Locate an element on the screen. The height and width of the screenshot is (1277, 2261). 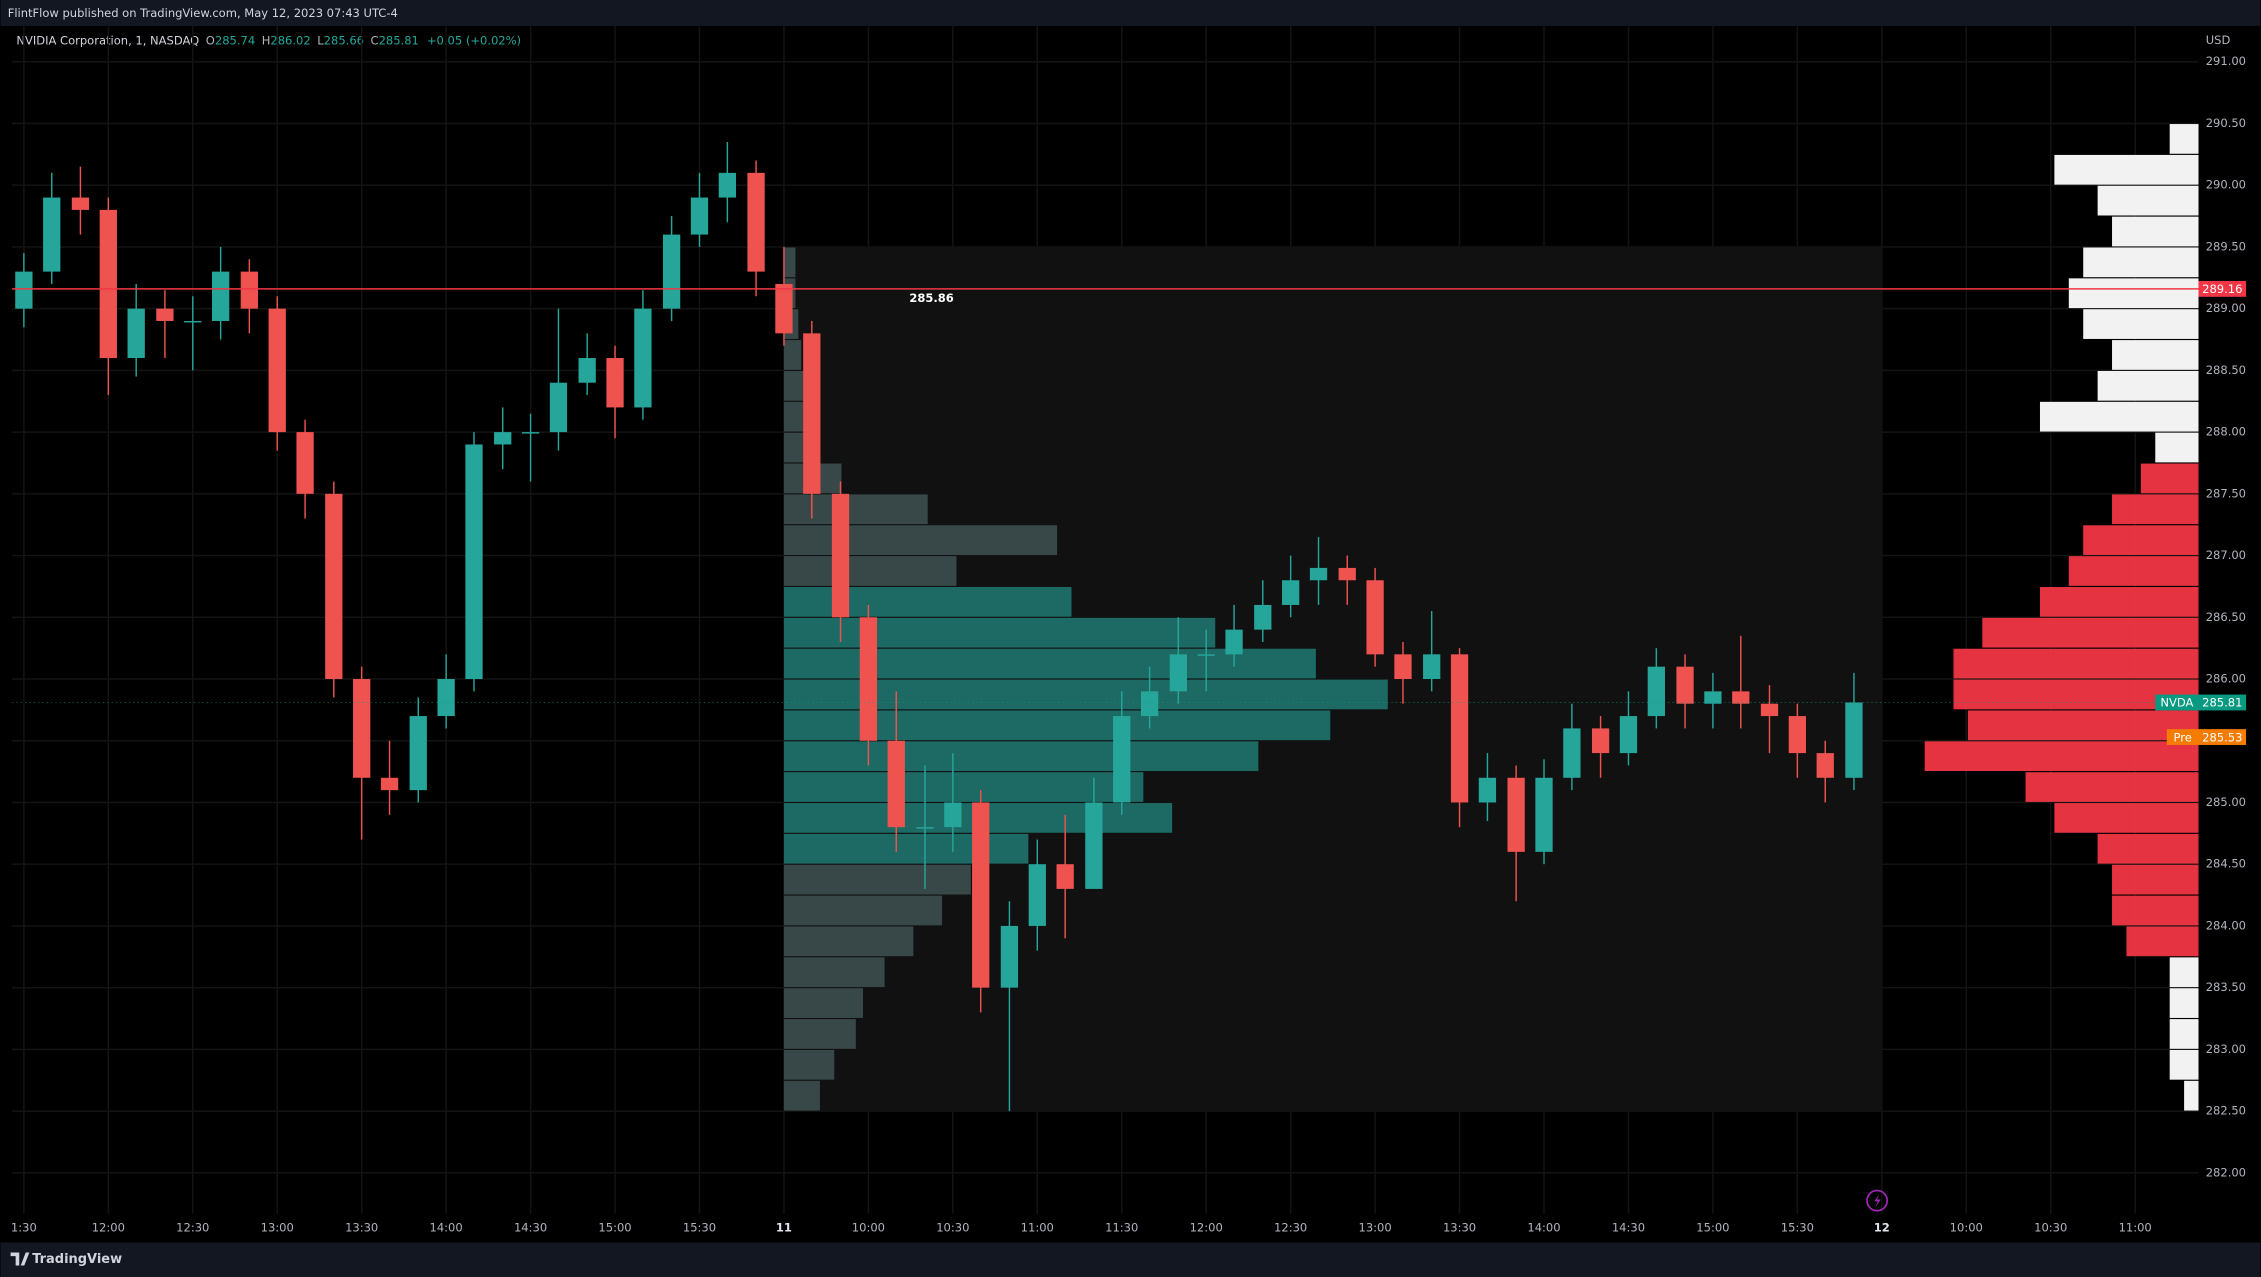
x-tick-label: 12 is located at coordinates (1882, 1227).